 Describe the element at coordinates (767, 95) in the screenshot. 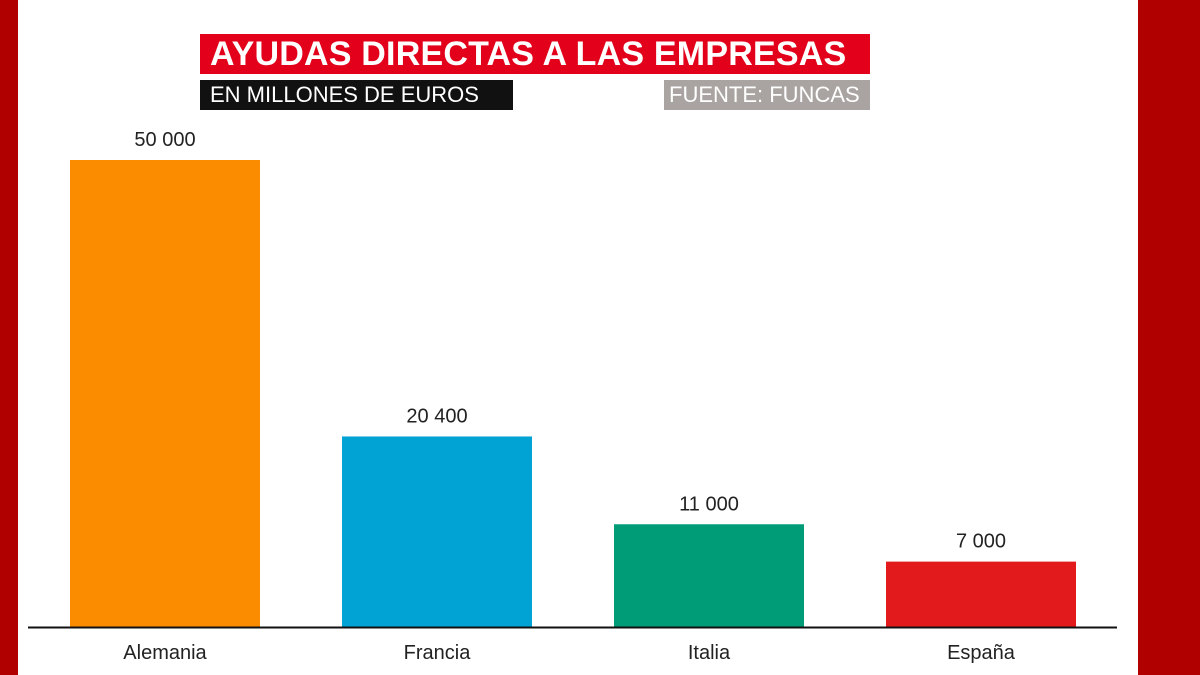

I see `chart-source: FUENTE: FUNCAS` at that location.